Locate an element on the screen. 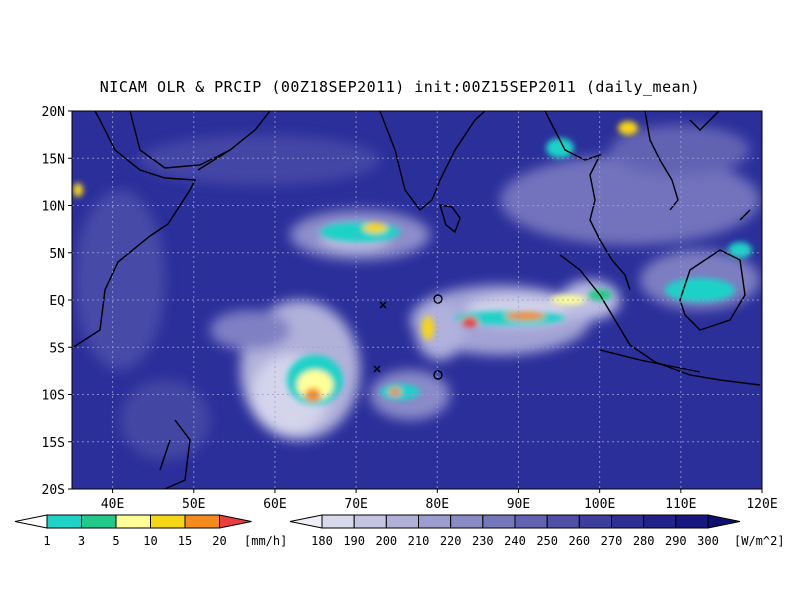 The height and width of the screenshot is (600, 800). olr-tick-label: 210 is located at coordinates (419, 541).